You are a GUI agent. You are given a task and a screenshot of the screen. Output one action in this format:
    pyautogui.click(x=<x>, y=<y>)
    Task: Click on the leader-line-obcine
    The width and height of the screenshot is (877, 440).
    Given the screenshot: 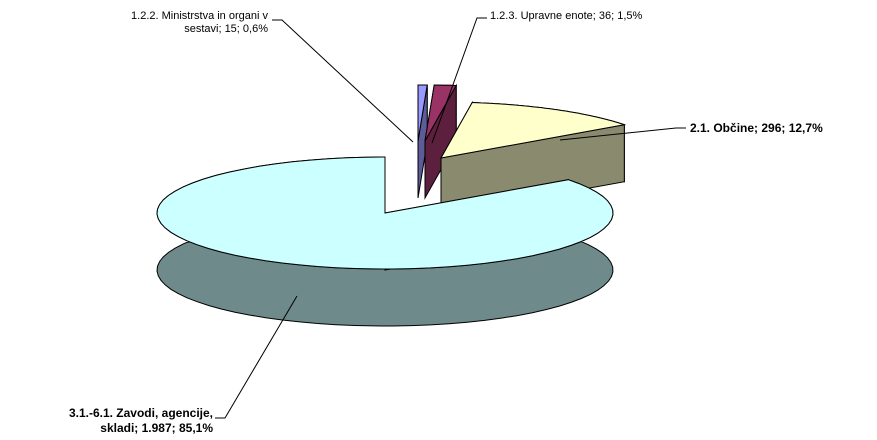 What is the action you would take?
    pyautogui.click(x=622, y=134)
    